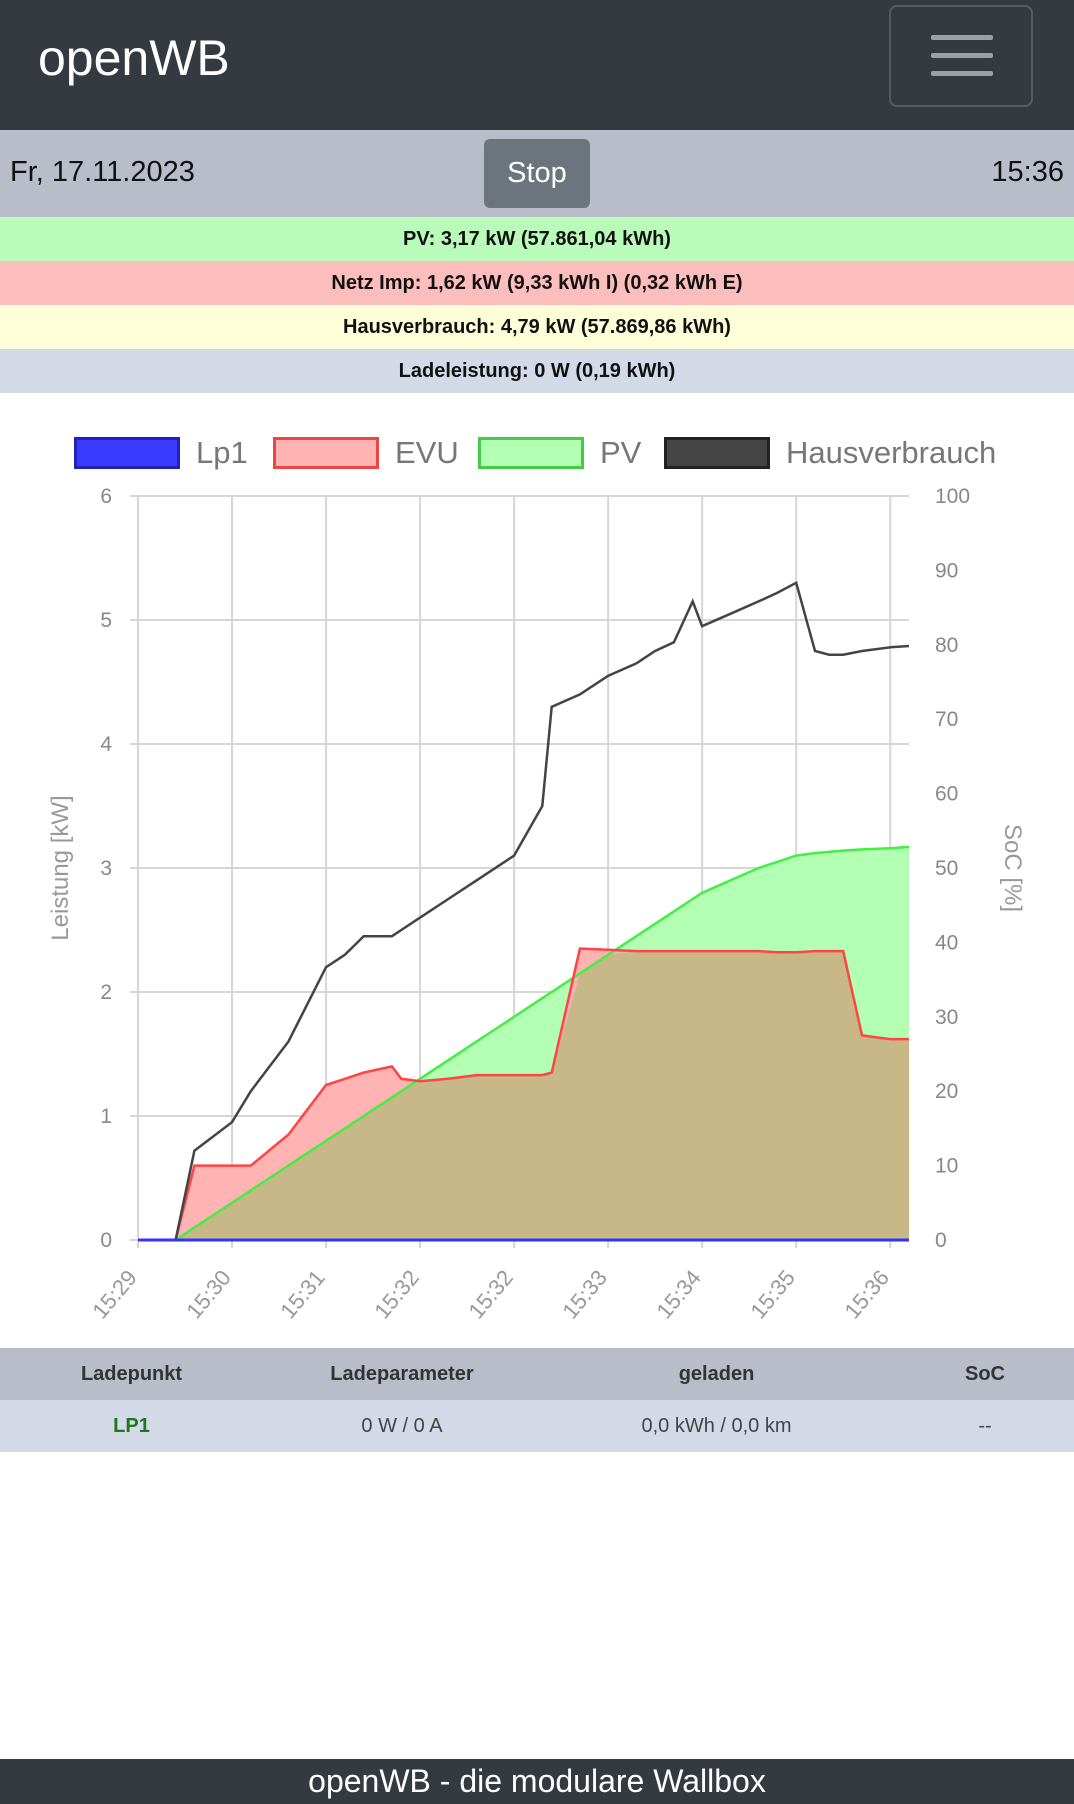 The height and width of the screenshot is (1804, 1074). What do you see at coordinates (208, 1294) in the screenshot?
I see `x-tick-label: 15:30` at bounding box center [208, 1294].